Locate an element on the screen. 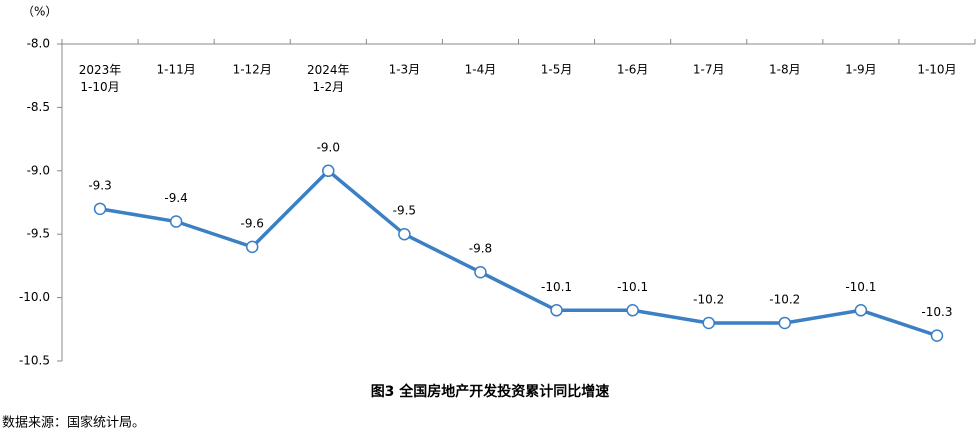 The width and height of the screenshot is (980, 441). x-tick-label: 1-10月 is located at coordinates (936, 70).